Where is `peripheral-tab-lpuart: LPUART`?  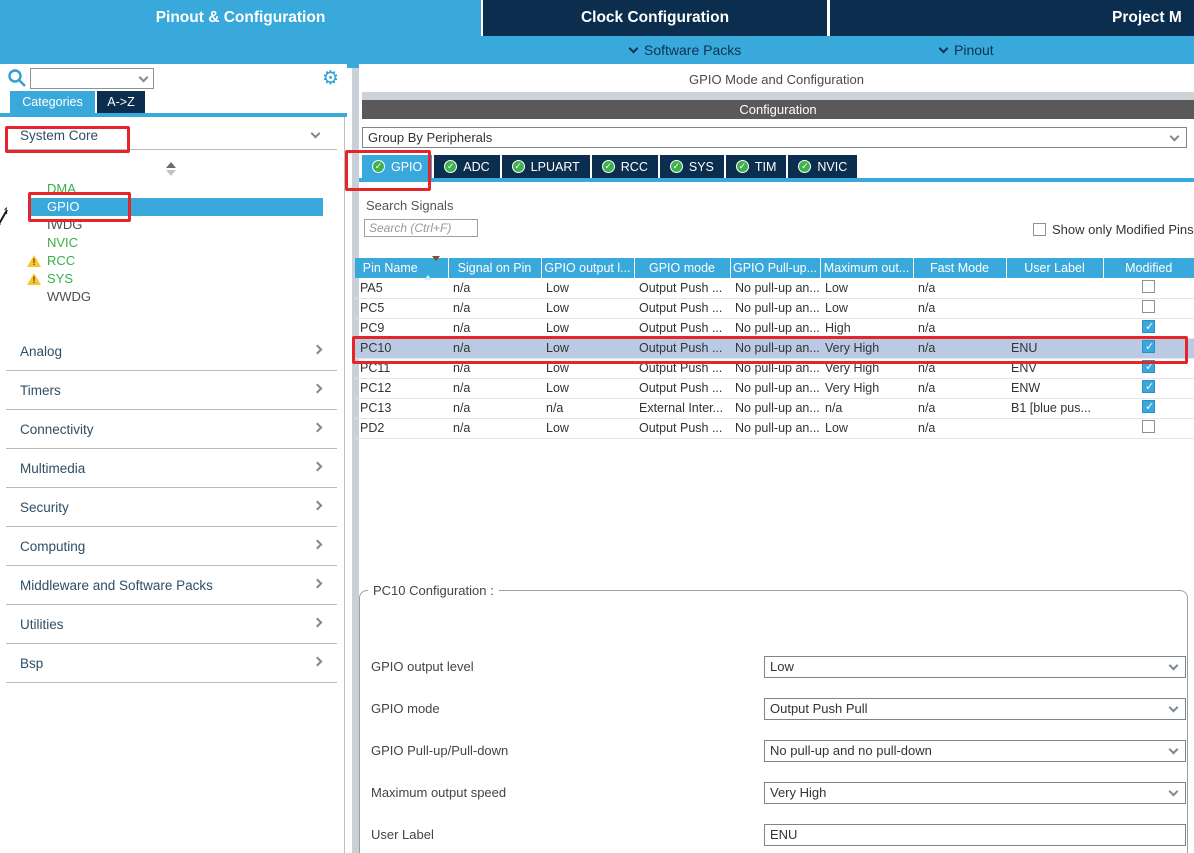 peripheral-tab-lpuart: LPUART is located at coordinates (545, 166).